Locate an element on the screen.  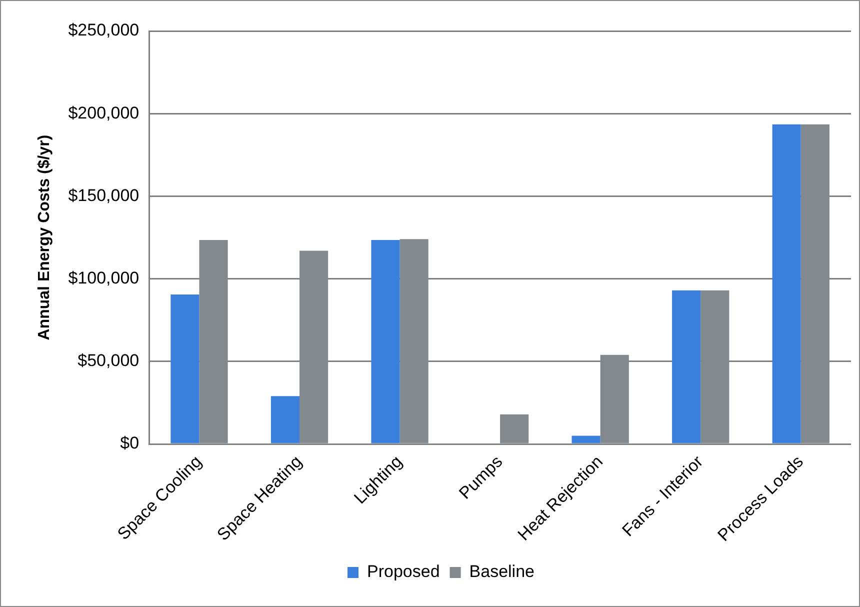
y-tick-label: $250,000 is located at coordinates (104, 30).